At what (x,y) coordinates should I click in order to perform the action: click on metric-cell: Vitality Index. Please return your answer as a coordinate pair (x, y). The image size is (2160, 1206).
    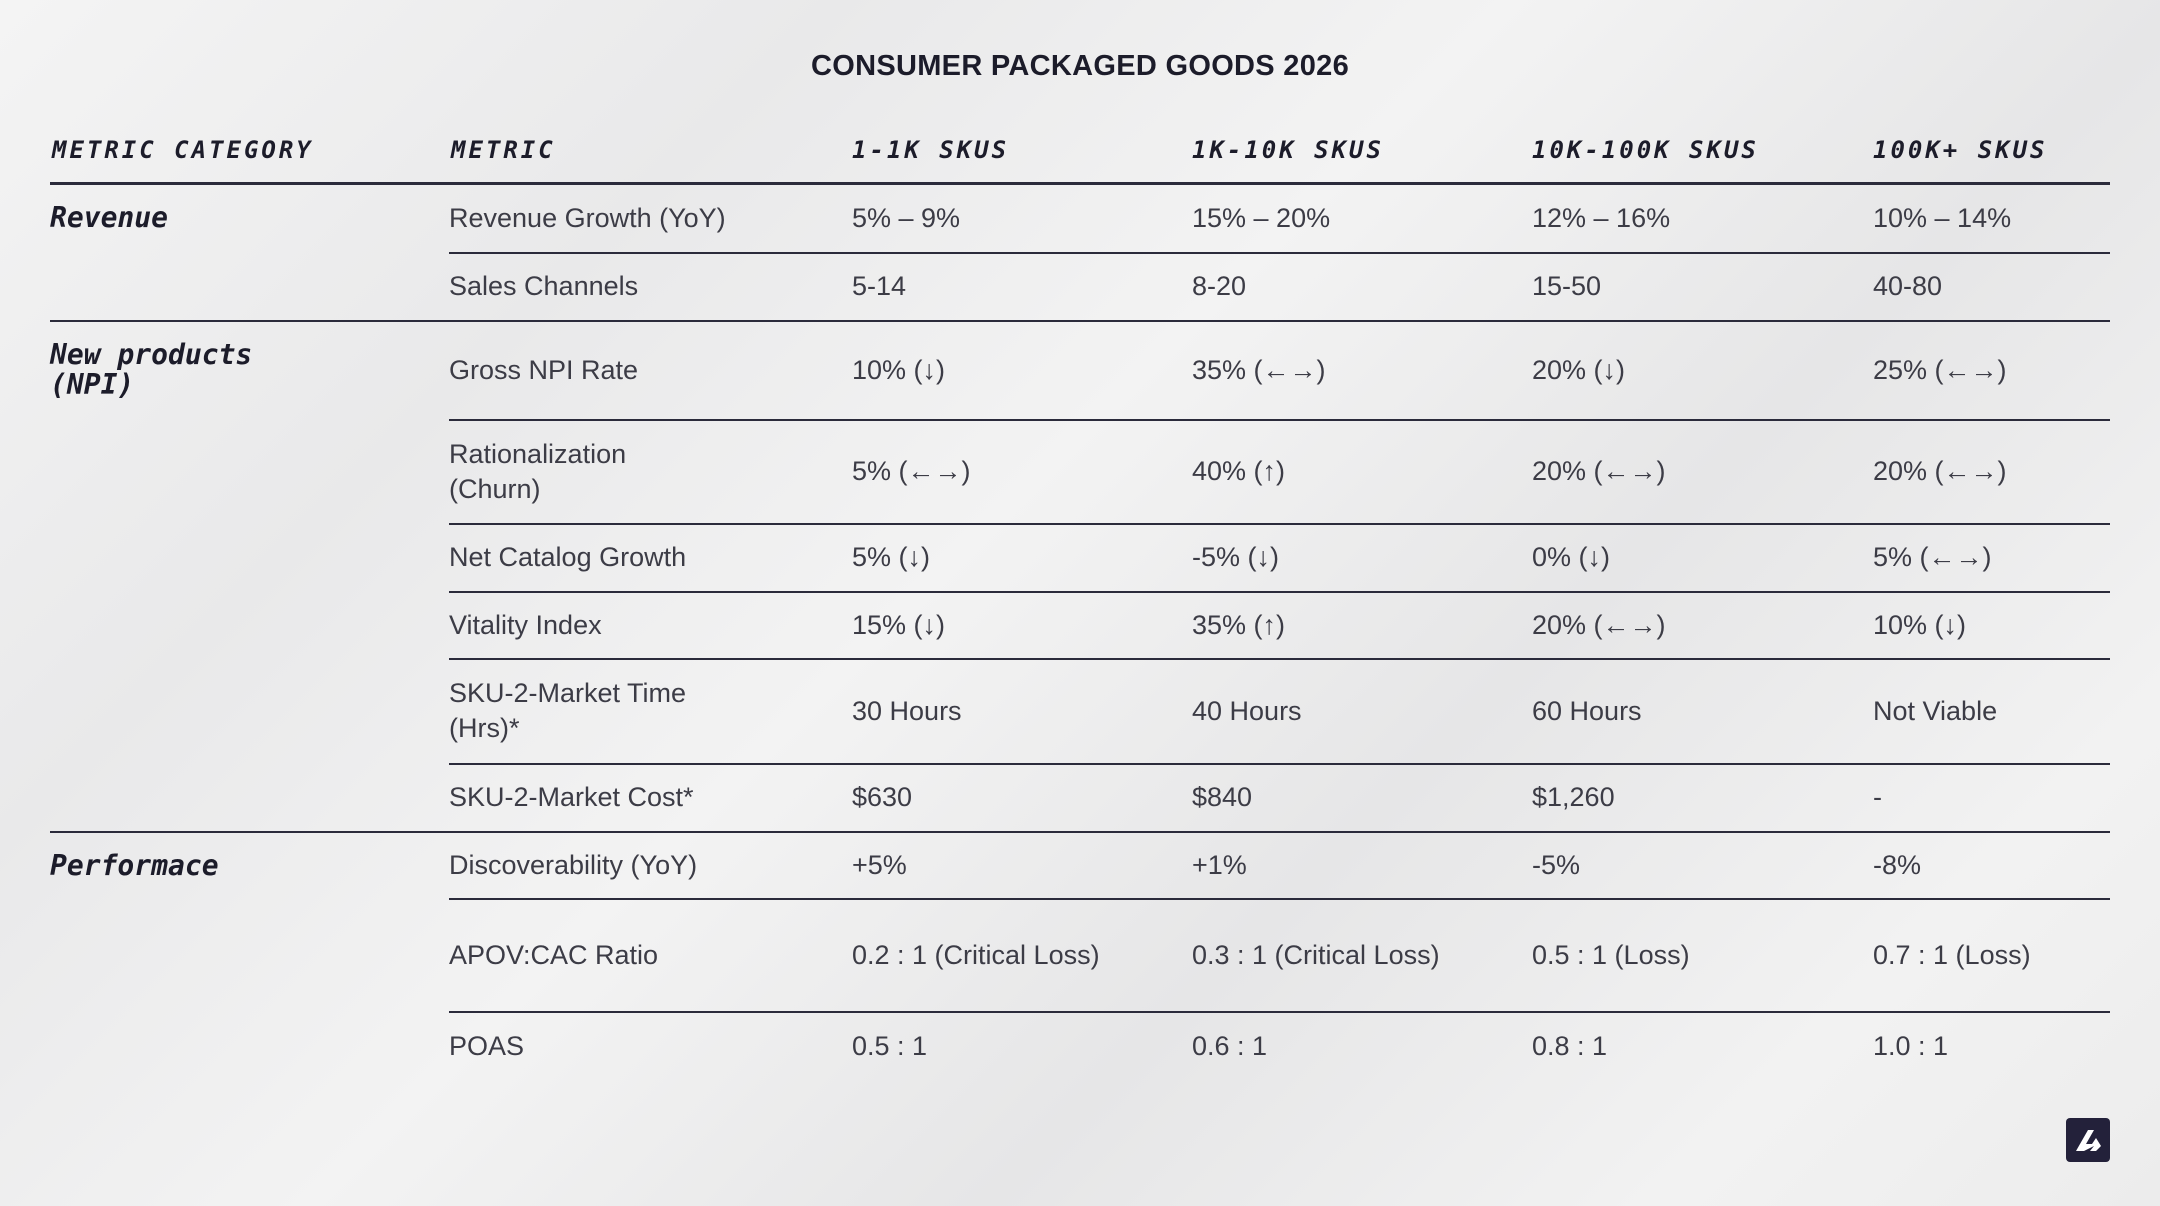
    Looking at the image, I should click on (649, 625).